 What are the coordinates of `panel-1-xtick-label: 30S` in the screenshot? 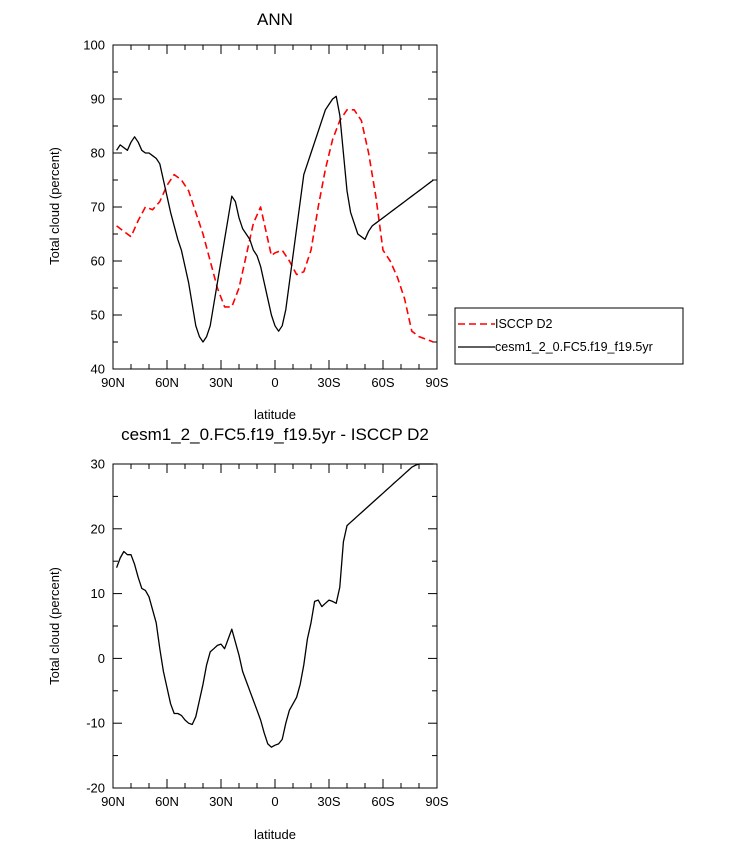 It's located at (328, 382).